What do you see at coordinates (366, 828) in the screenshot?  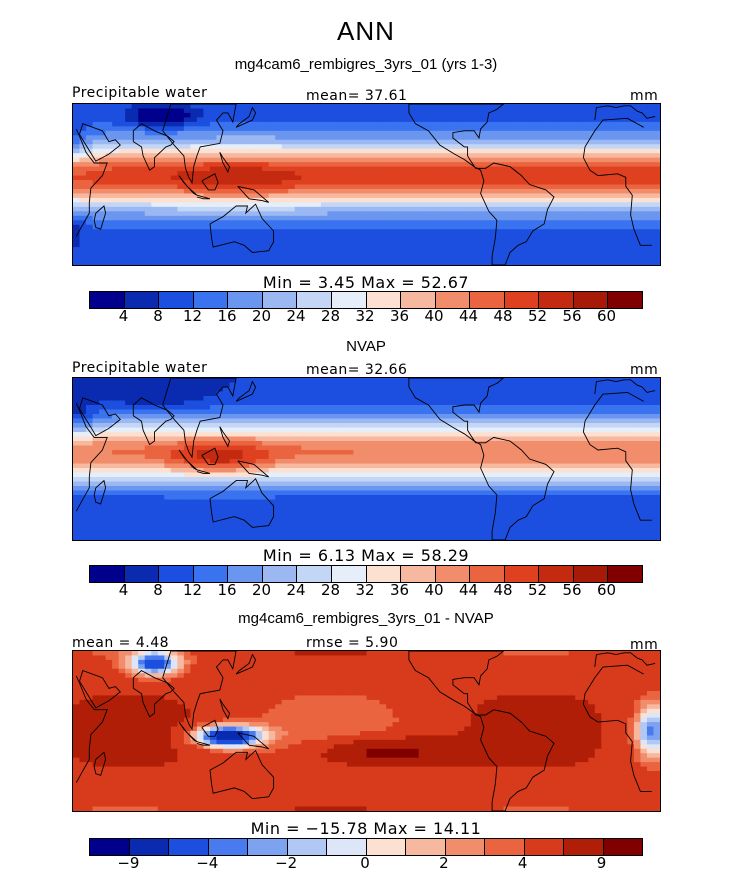 I see `panel-3-minmax: Min = −15.78 Max = 14.11` at bounding box center [366, 828].